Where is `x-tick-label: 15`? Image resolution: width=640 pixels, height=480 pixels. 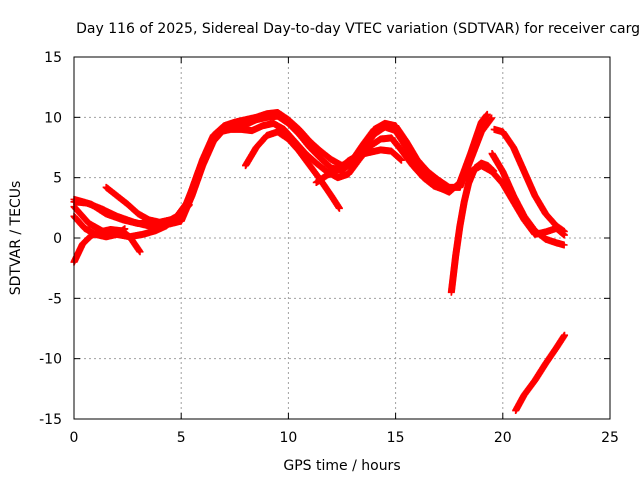 x-tick-label: 15 is located at coordinates (396, 438).